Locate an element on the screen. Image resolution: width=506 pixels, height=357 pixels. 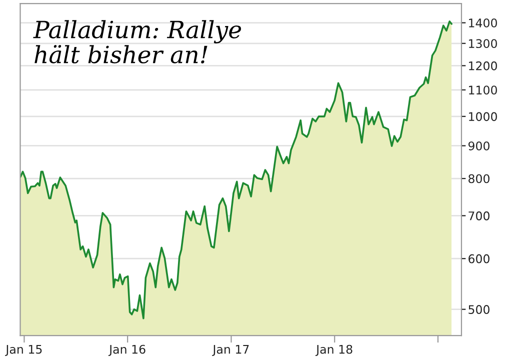
y-tick-label: 1400 is located at coordinates (483, 23).